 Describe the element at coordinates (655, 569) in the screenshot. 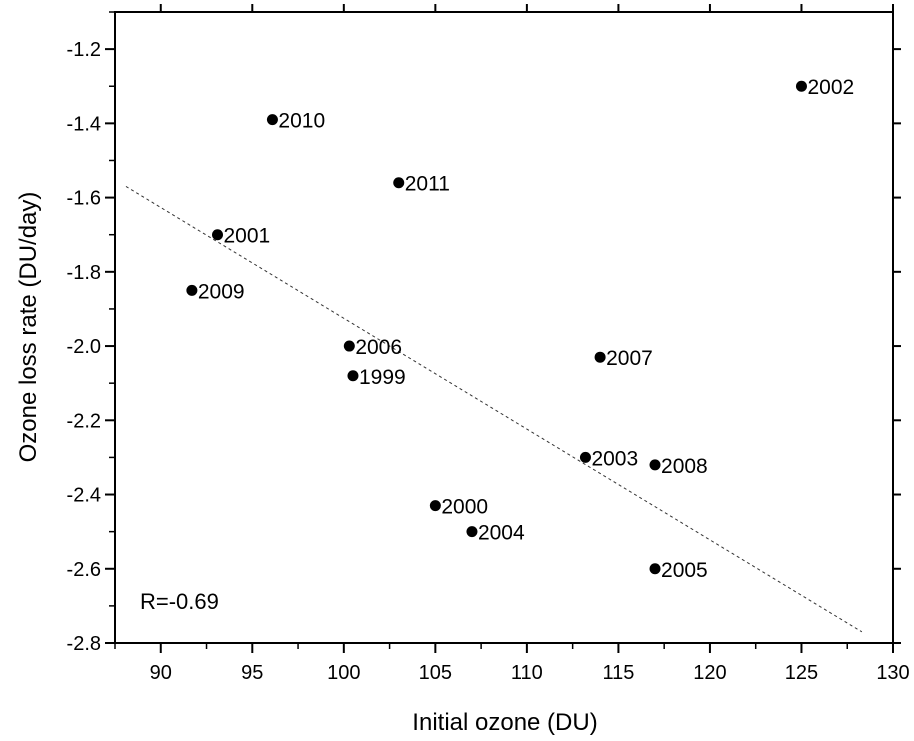

I see `data-point-2005` at that location.